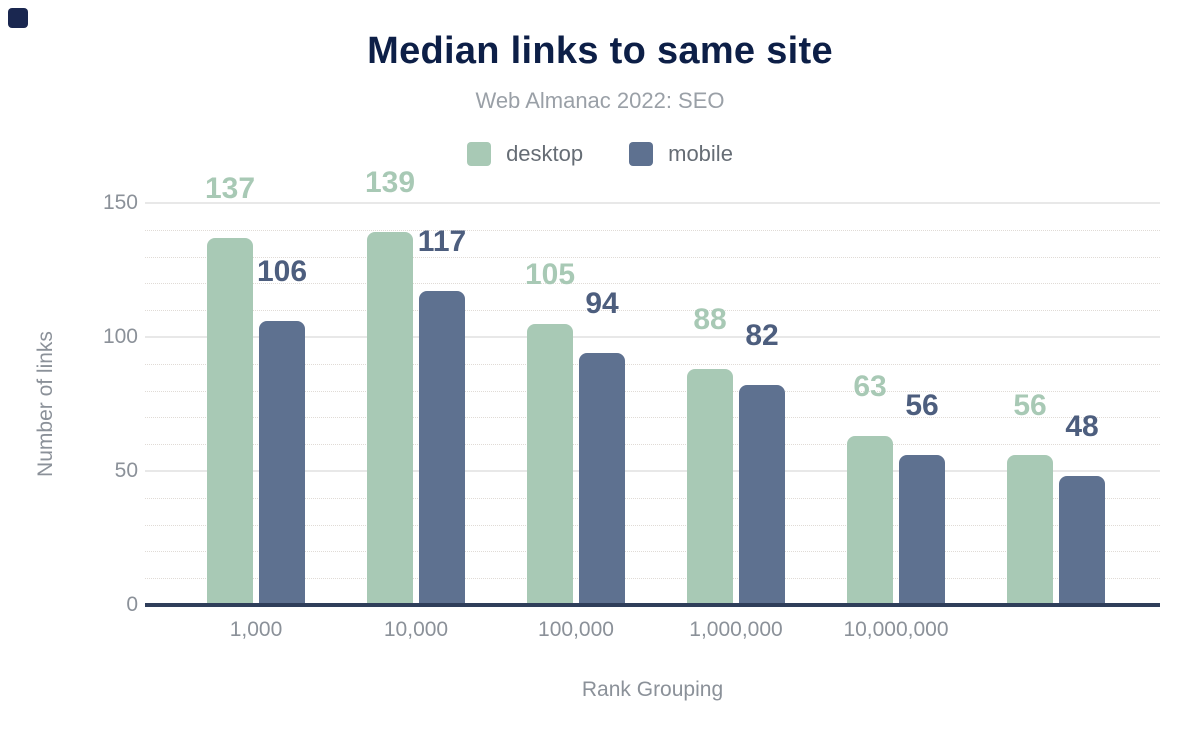 The width and height of the screenshot is (1200, 742). What do you see at coordinates (282, 462) in the screenshot?
I see `bar-mobile-1,000` at bounding box center [282, 462].